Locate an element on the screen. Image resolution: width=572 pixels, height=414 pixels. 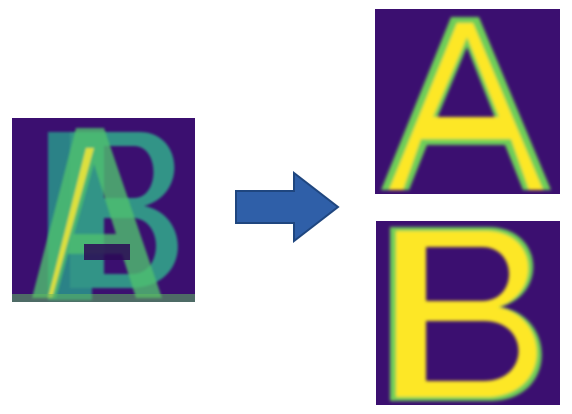
letter-a-svg is located at coordinates (467, 101).